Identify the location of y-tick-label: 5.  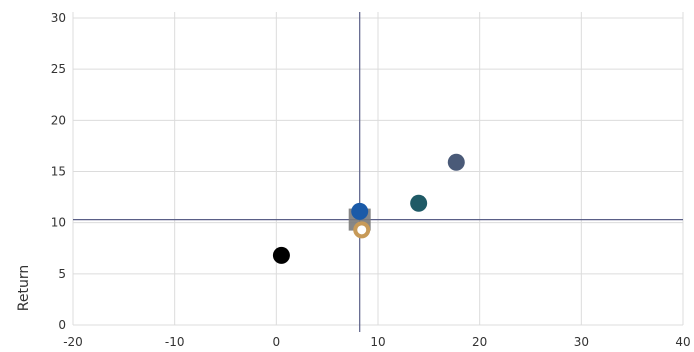
(62, 274).